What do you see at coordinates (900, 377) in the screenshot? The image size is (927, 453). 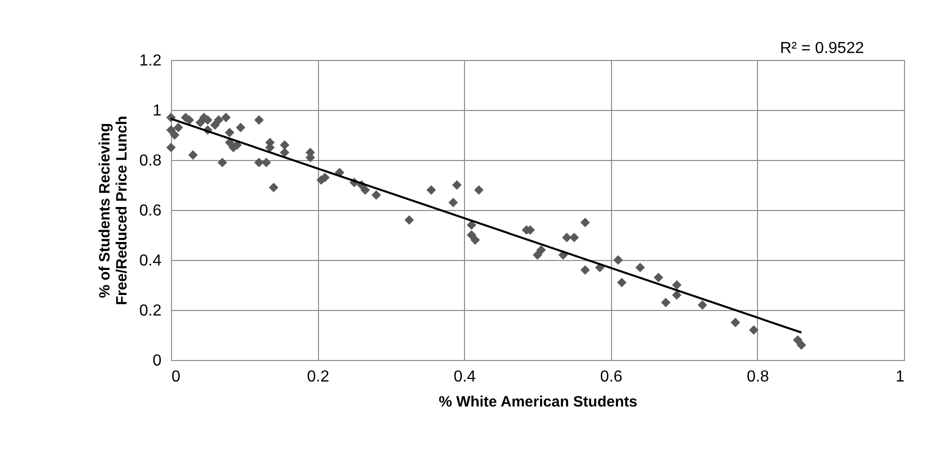 I see `x-tick-label: 1` at bounding box center [900, 377].